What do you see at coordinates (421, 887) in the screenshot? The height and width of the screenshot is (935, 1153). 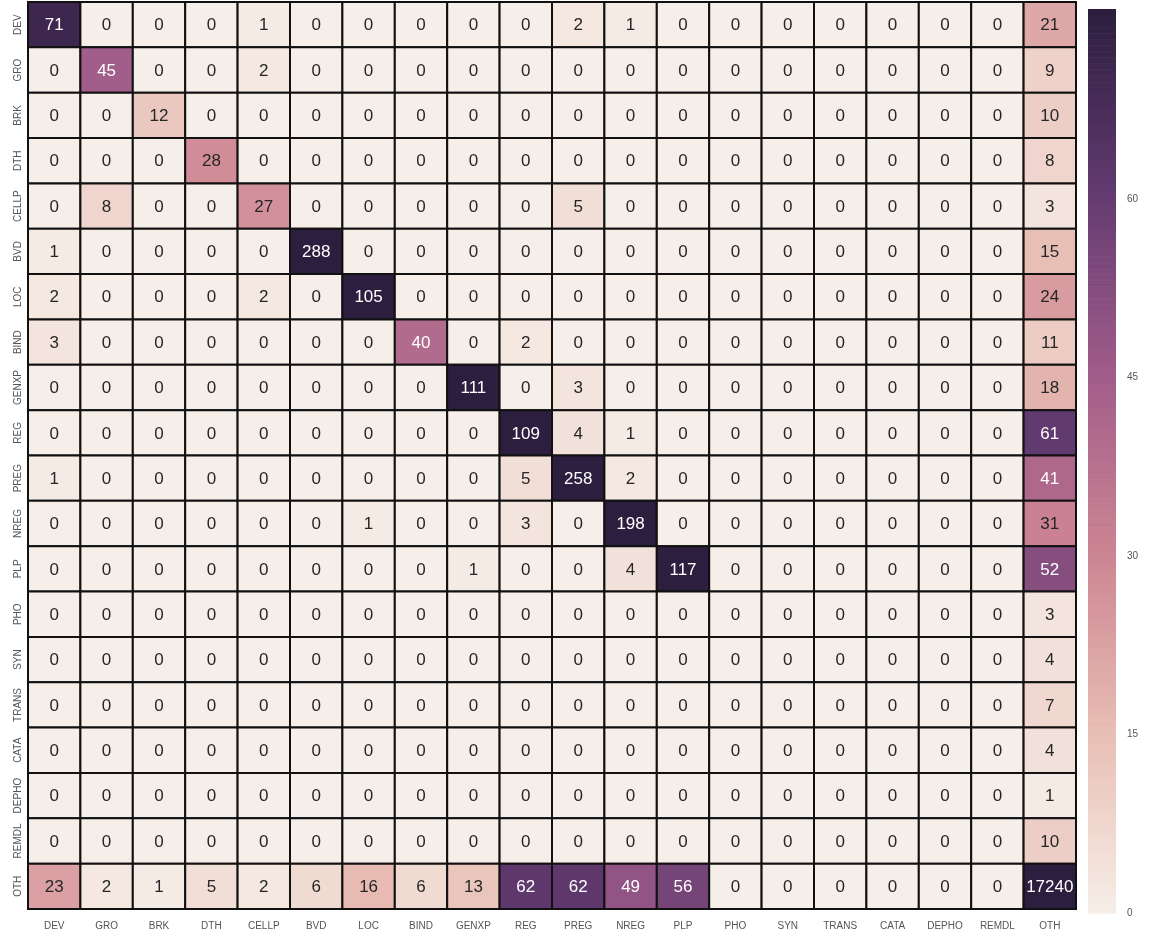 I see `data-label: 6` at bounding box center [421, 887].